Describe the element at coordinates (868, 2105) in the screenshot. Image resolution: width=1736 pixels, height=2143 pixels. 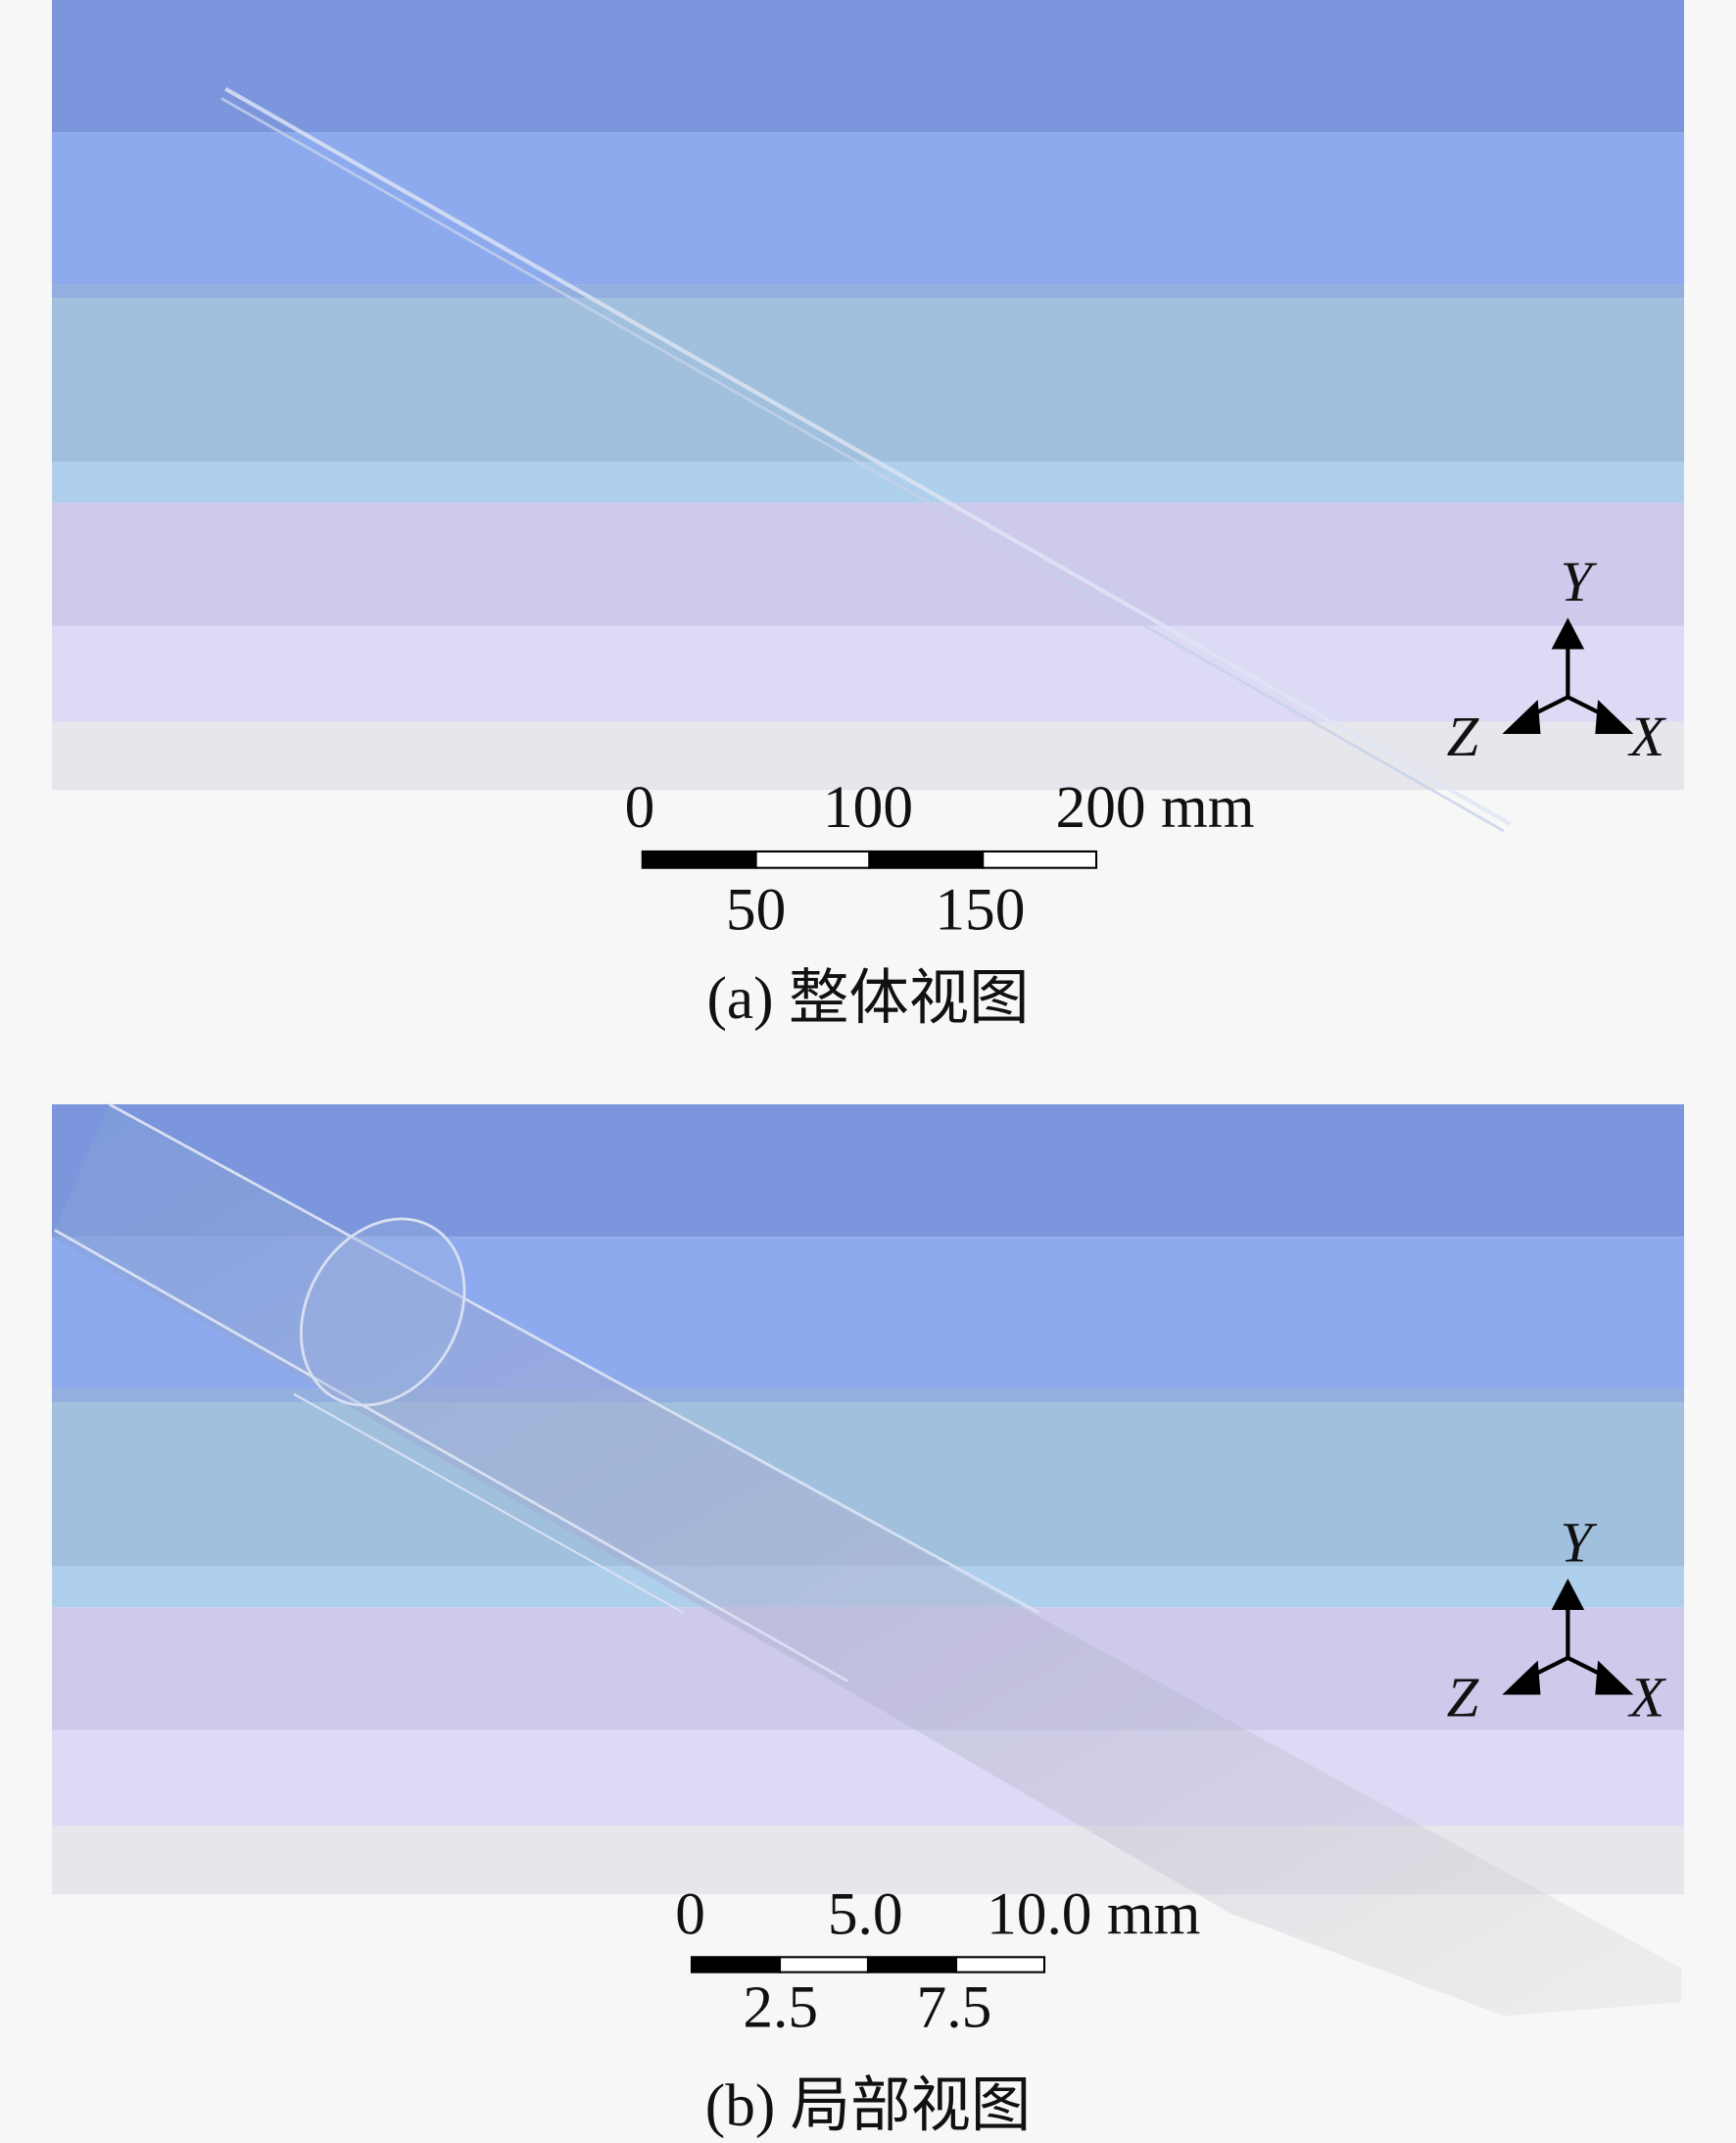
I see `caption: (b) 局部视图` at that location.